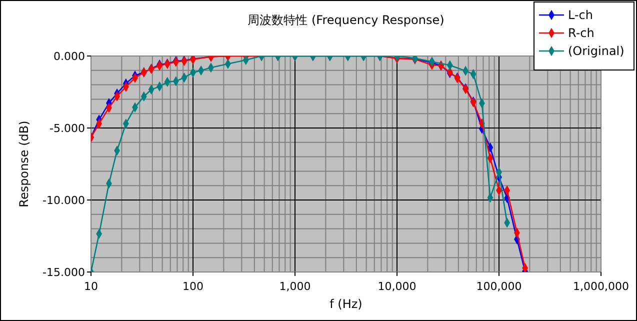 Image resolution: width=637 pixels, height=321 pixels. Describe the element at coordinates (397, 286) in the screenshot. I see `x-tick-label: 10,000` at that location.